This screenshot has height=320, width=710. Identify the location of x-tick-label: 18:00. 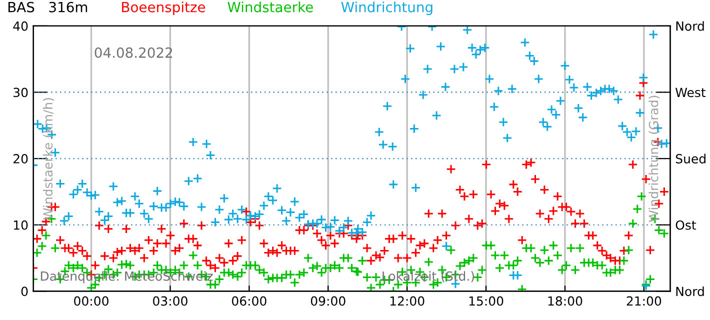
(565, 301).